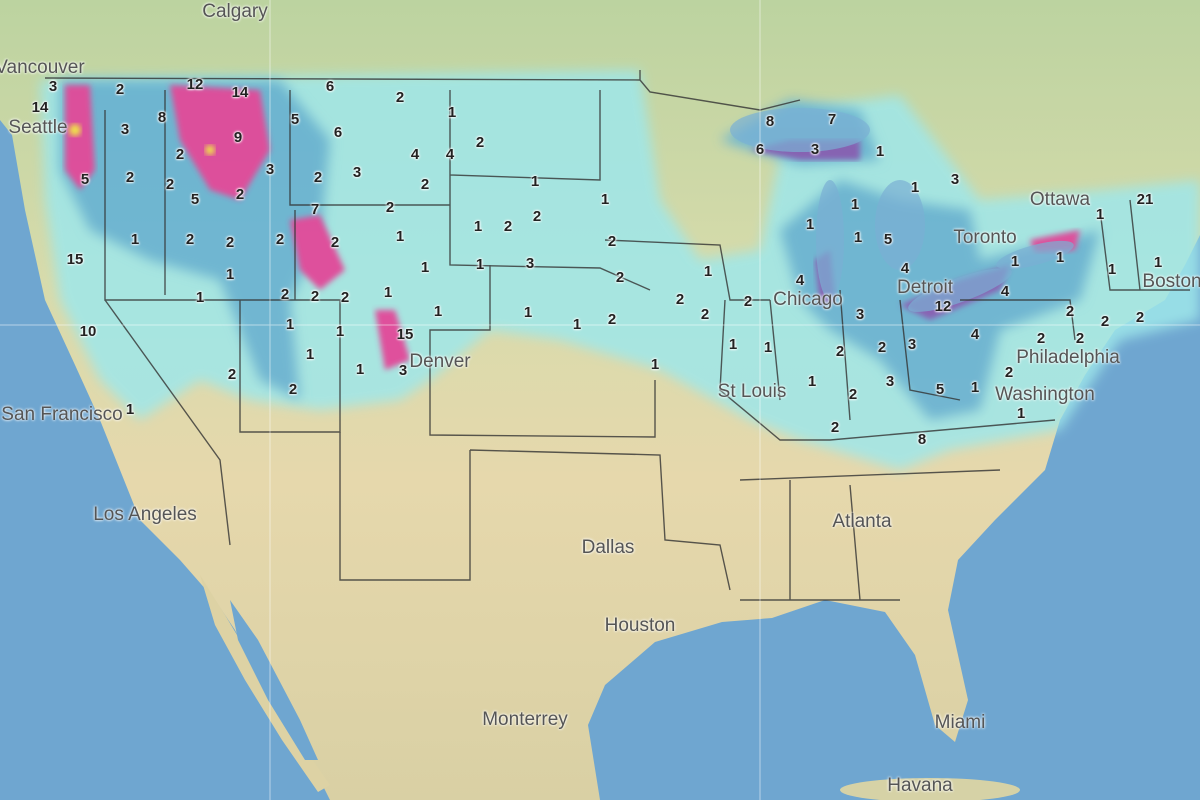 Image resolution: width=1200 pixels, height=800 pixels. I want to click on snowfall-amount-label: 6, so click(760, 149).